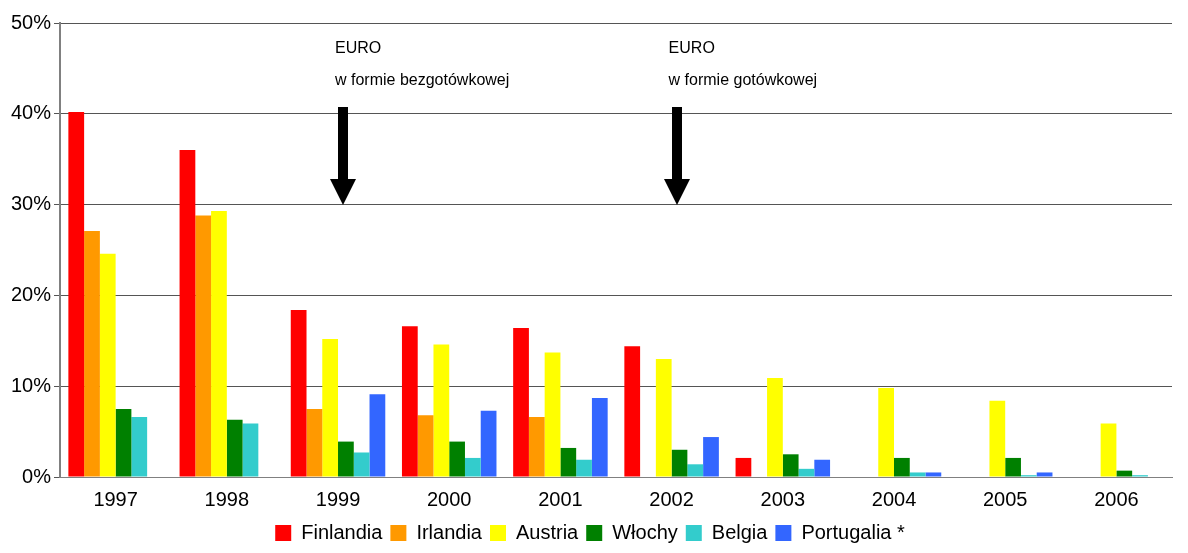 The image size is (1188, 553). What do you see at coordinates (449, 531) in the screenshot?
I see `legend-label: Irlandia` at bounding box center [449, 531].